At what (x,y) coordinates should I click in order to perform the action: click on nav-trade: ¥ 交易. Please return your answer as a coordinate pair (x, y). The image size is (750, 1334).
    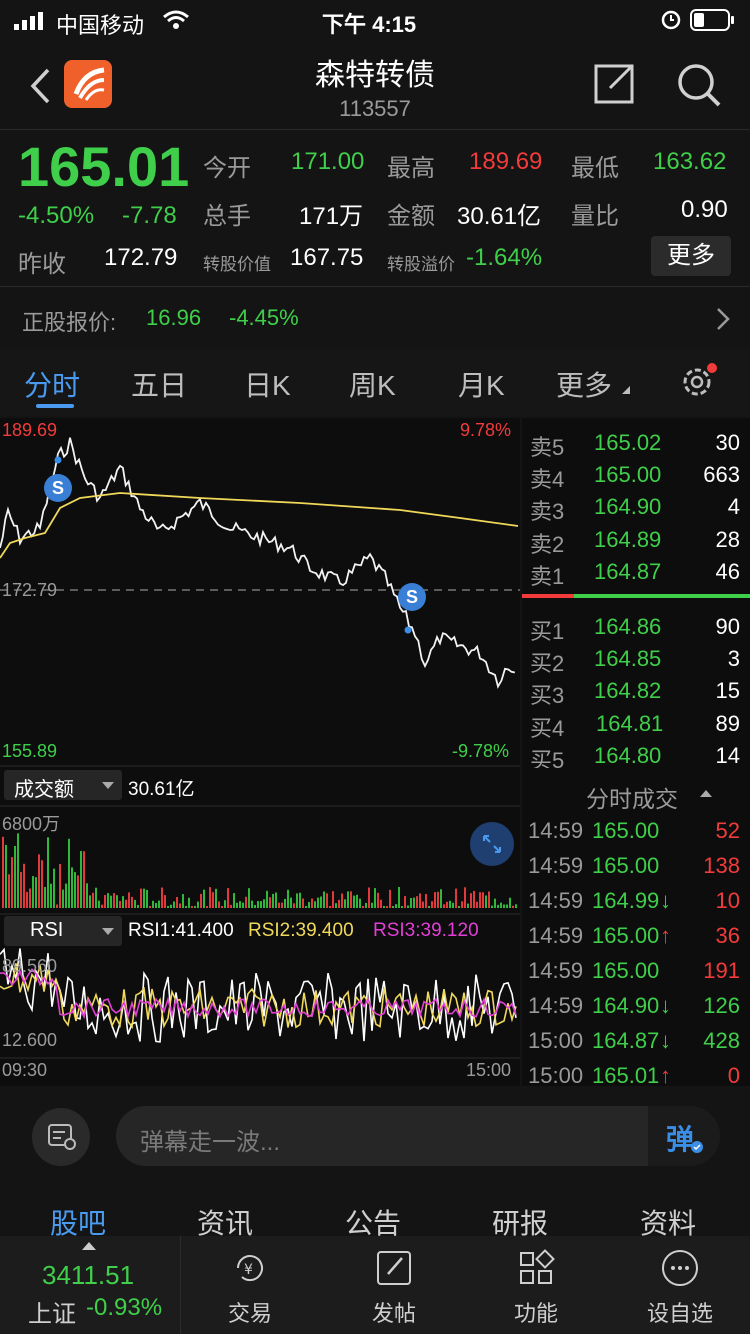
    Looking at the image, I should click on (250, 1287).